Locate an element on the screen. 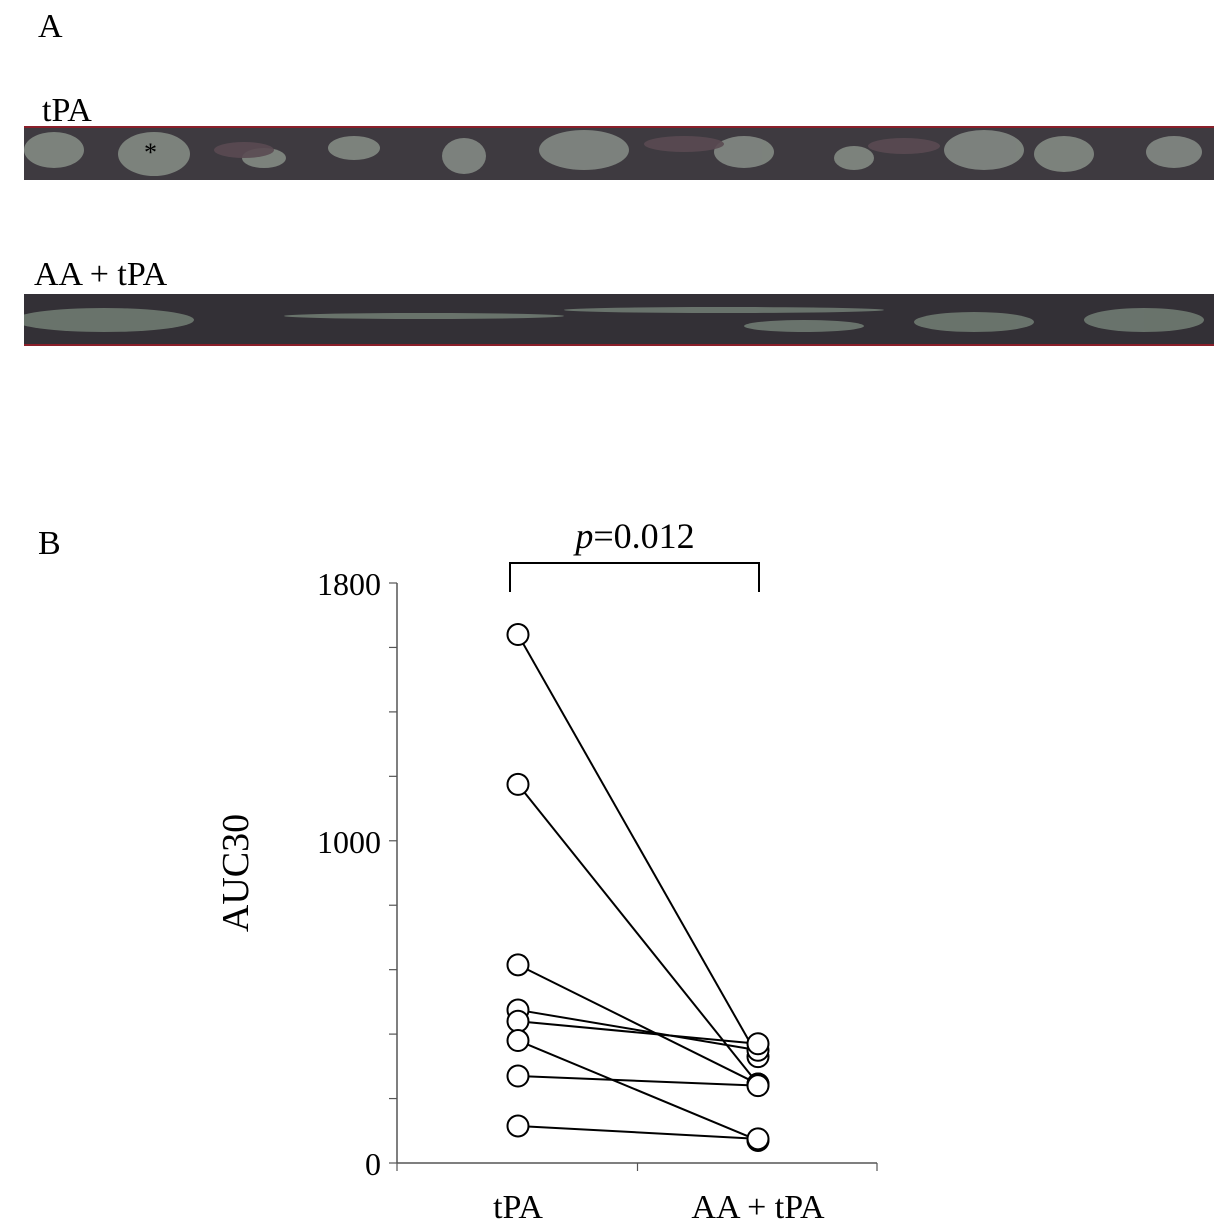 This screenshot has height=1227, width=1229. strip-aa-tpa-label: AA + tPA is located at coordinates (101, 274).